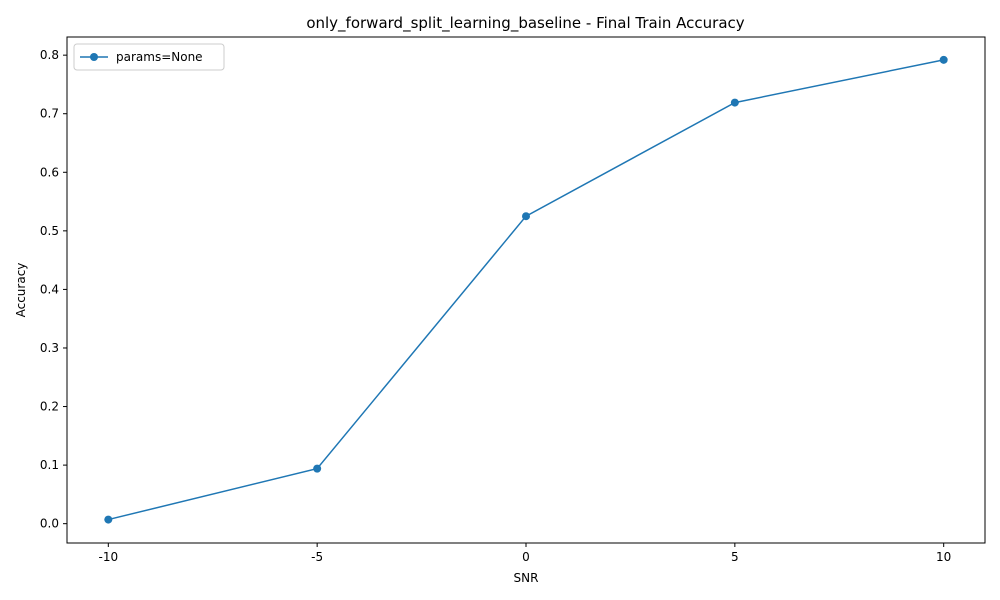 Image resolution: width=1000 pixels, height=600 pixels. I want to click on x-tick-label: 0, so click(526, 557).